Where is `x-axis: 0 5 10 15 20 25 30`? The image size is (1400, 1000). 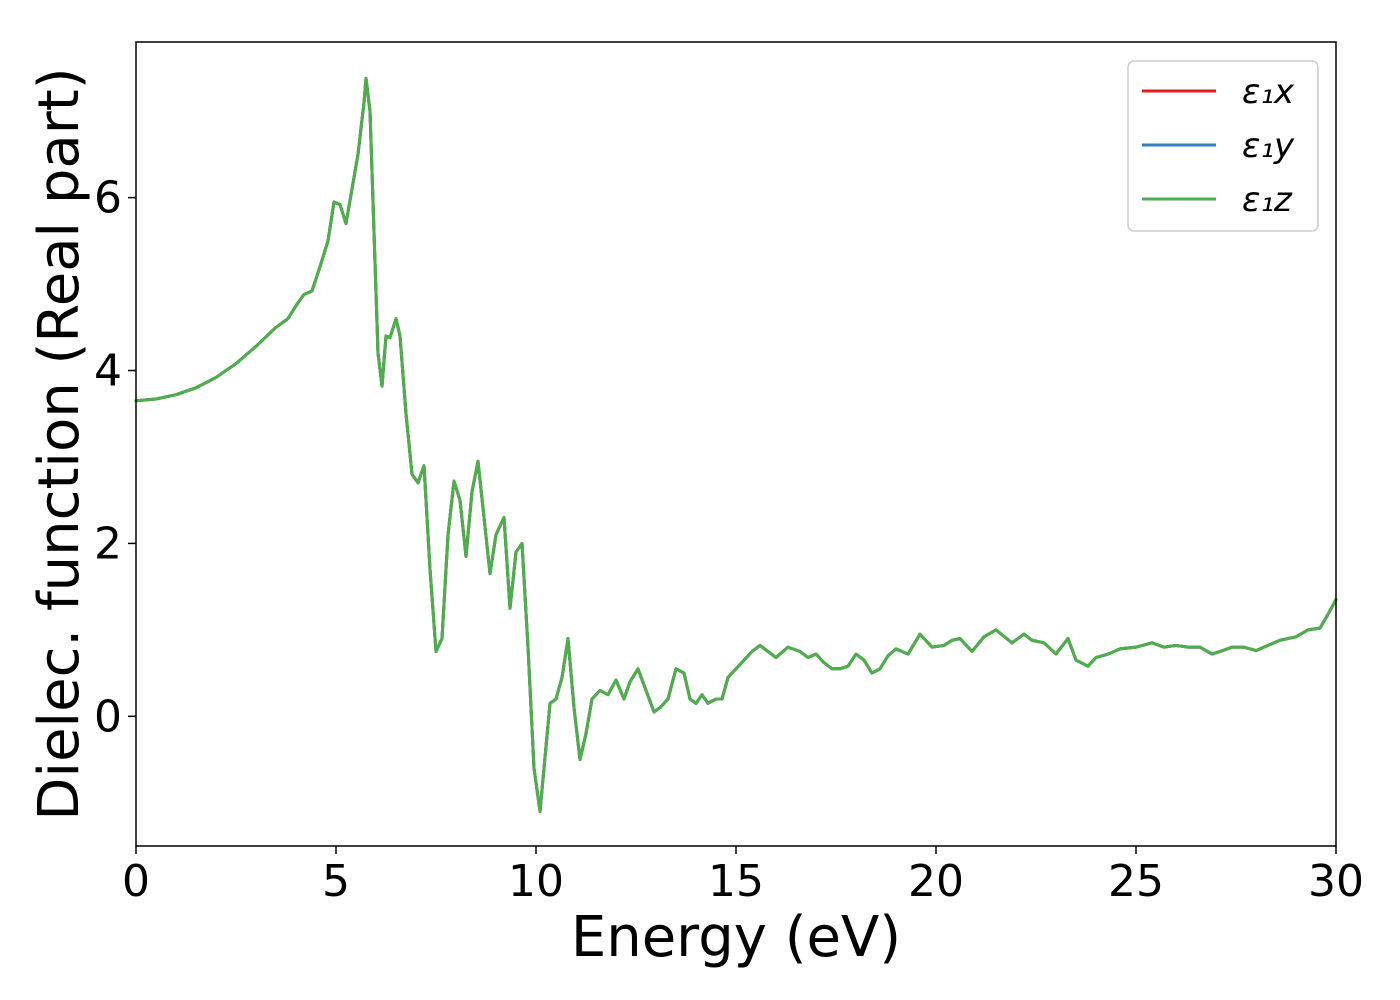
x-axis: 0 5 10 15 20 25 30 is located at coordinates (743, 876).